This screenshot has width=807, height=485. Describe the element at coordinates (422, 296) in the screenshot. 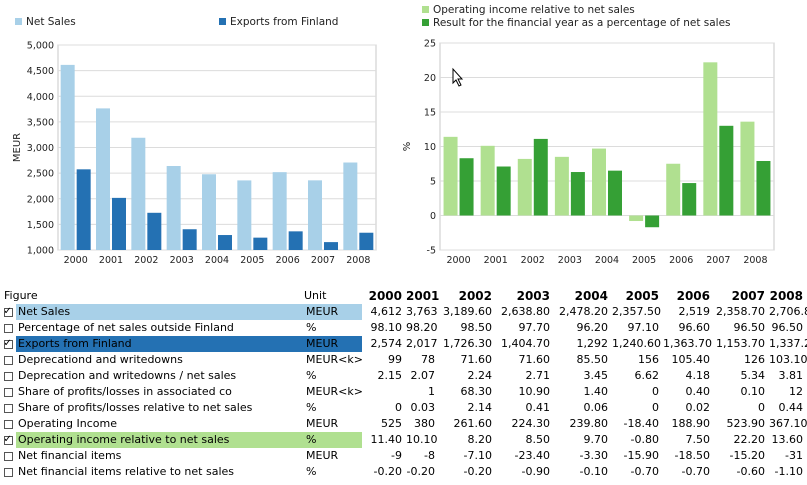

I see `header-year: 2001` at that location.